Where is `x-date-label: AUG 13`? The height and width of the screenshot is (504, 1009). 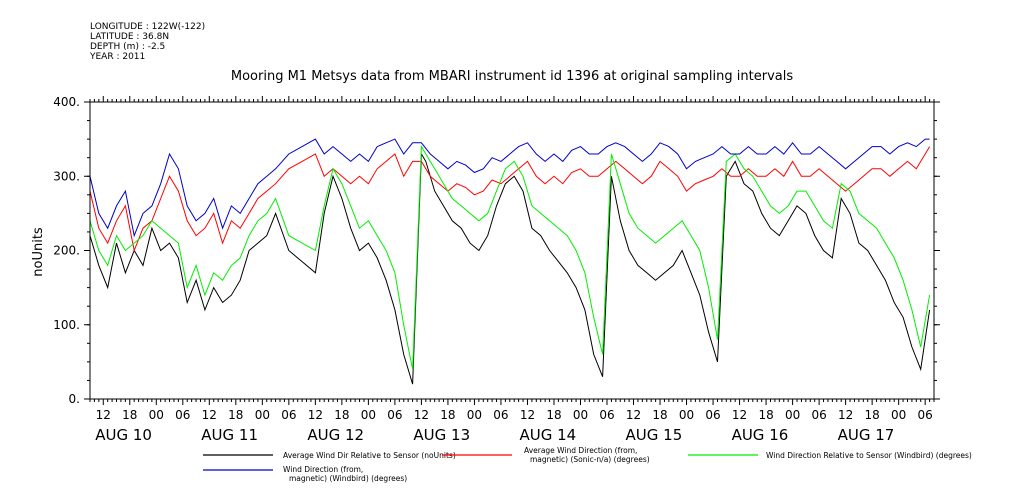
x-date-label: AUG 13 is located at coordinates (441, 435).